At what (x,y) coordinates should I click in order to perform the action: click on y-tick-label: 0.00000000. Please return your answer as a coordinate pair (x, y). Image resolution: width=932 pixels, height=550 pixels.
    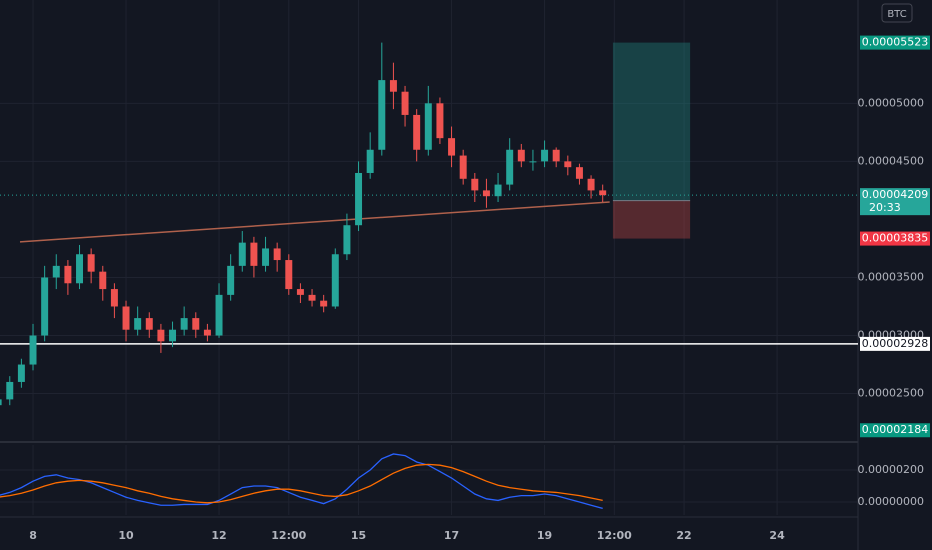
    Looking at the image, I should click on (891, 501).